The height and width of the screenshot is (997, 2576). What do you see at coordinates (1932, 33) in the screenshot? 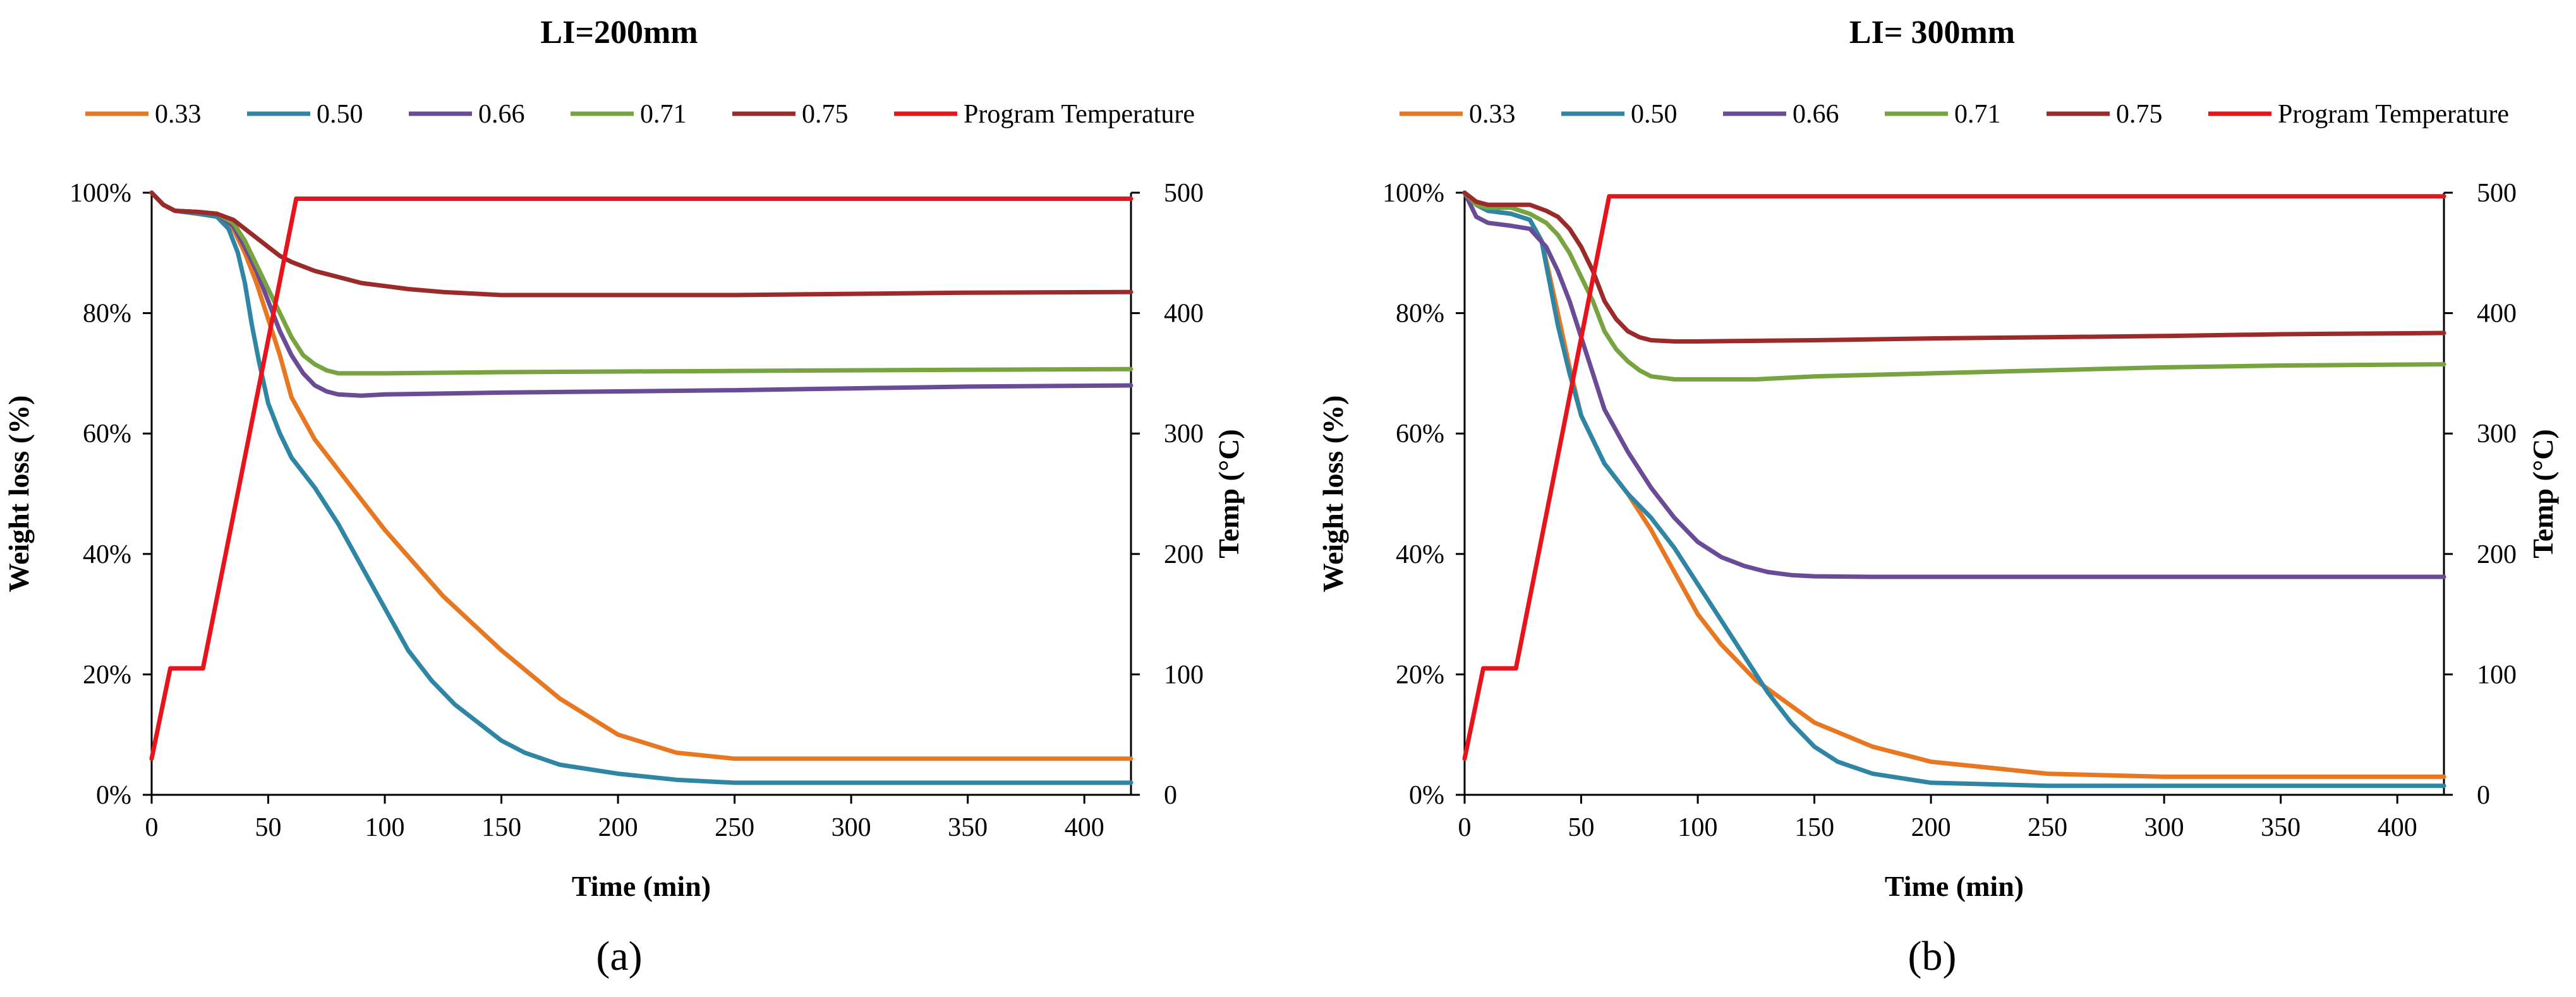
I see `chart-title: LI= 300mm` at bounding box center [1932, 33].